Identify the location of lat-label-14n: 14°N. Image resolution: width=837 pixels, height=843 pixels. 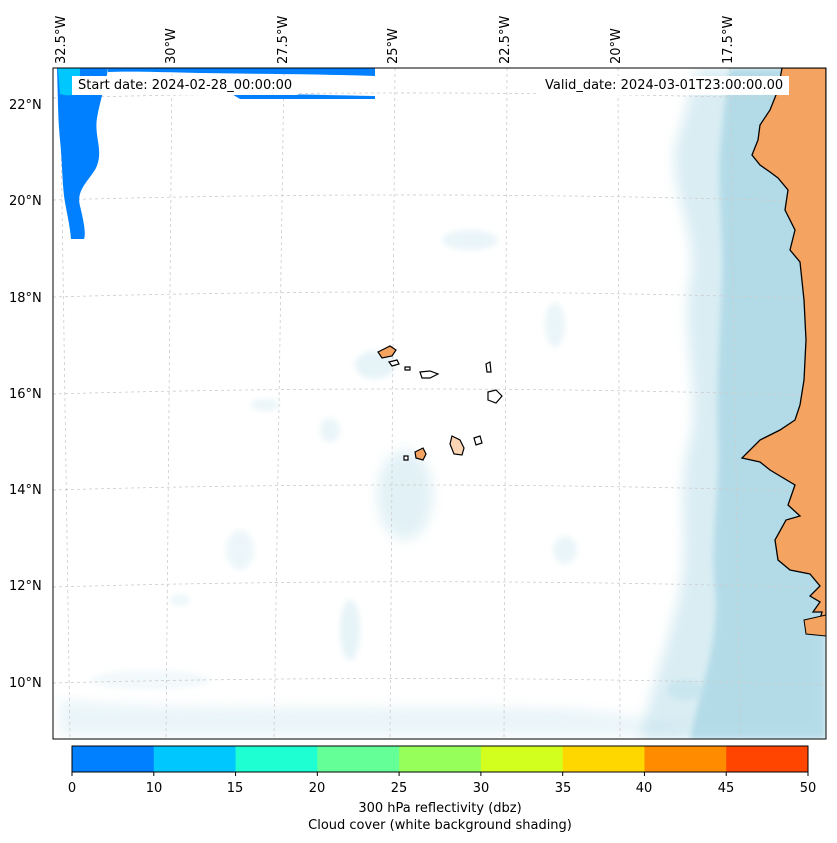
(25, 490).